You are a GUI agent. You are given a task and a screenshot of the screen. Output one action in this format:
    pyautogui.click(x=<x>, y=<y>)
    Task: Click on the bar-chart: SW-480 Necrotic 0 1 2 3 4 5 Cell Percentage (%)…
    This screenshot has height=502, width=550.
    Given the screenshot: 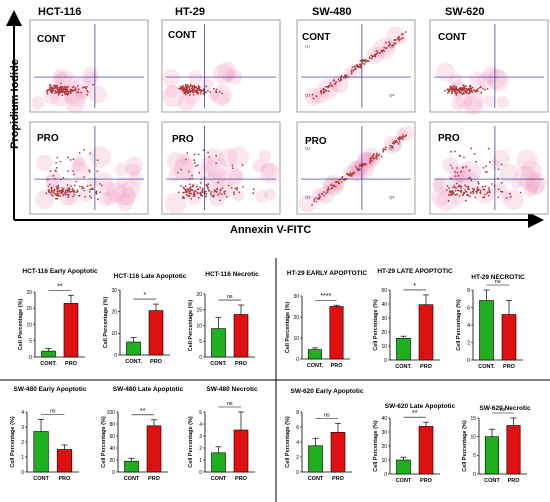 What is the action you would take?
    pyautogui.click(x=223, y=434)
    